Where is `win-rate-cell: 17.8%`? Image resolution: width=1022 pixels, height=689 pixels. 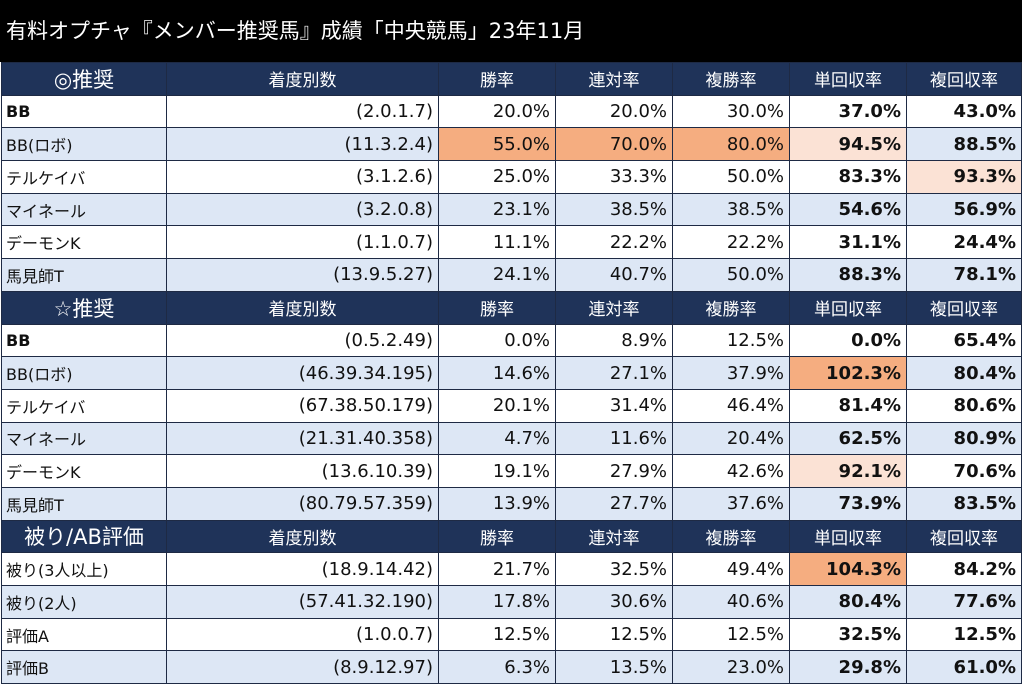
win-rate-cell: 17.8% is located at coordinates (497, 602).